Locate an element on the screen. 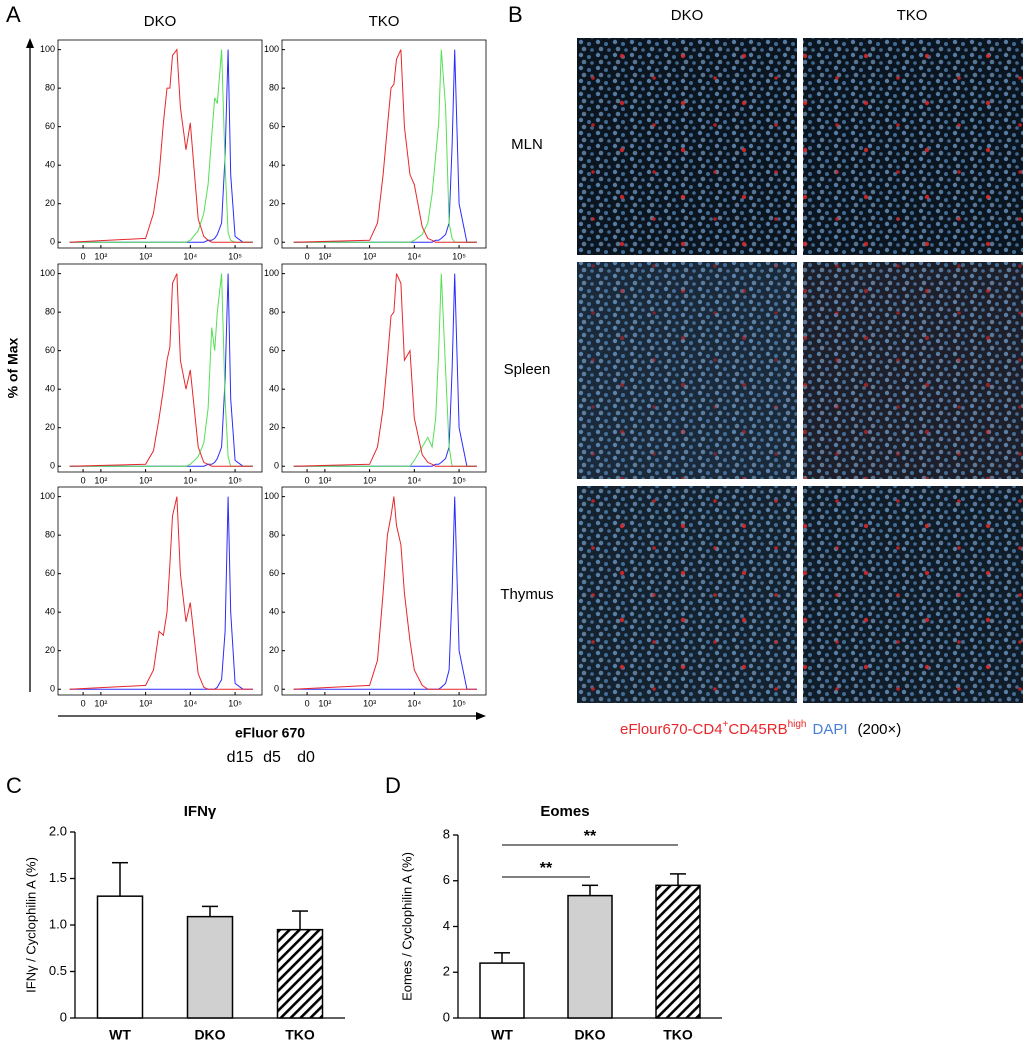 Image resolution: width=1026 pixels, height=1055 pixels. panel-letter: C is located at coordinates (14, 785).